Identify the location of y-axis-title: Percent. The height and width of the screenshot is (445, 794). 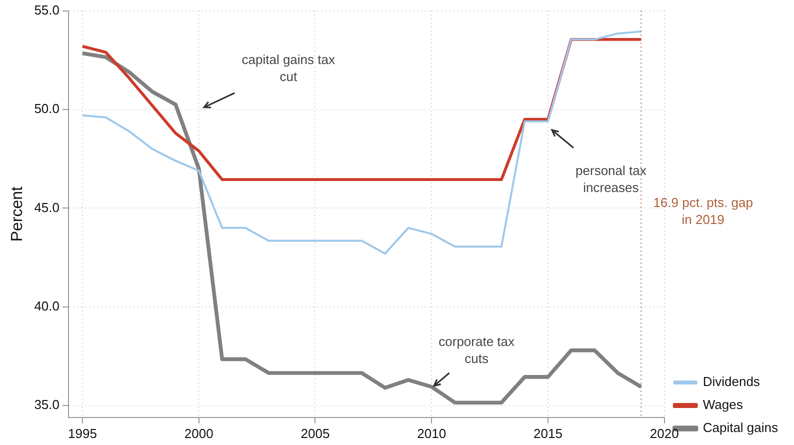
(17, 214).